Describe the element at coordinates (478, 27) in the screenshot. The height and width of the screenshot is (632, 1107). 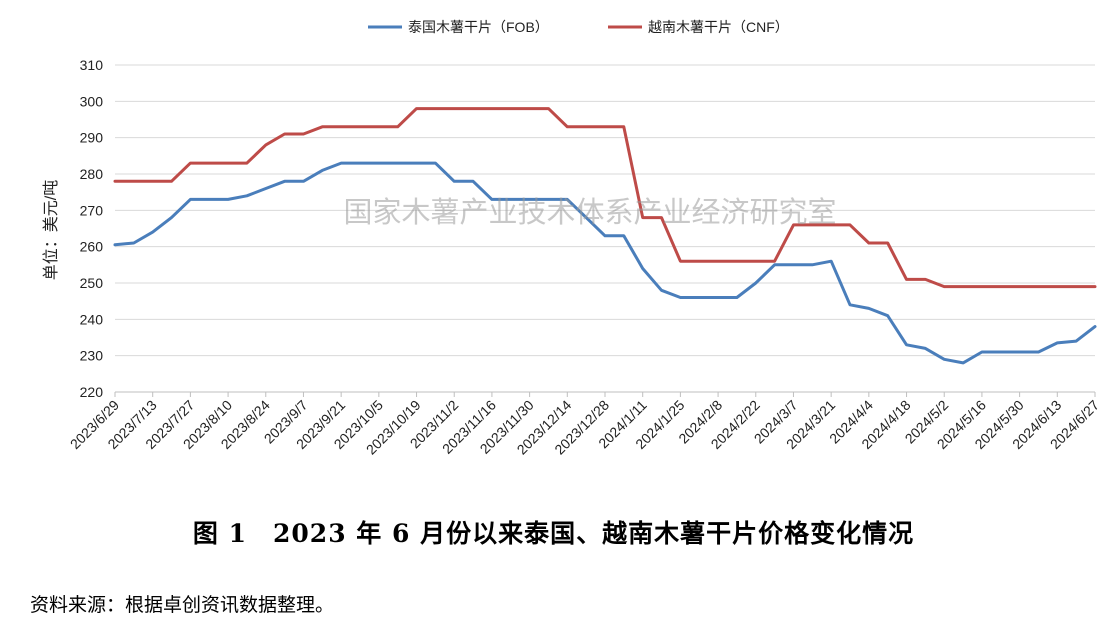
I see `legend-label: 泰国木薯干片（FOB）` at that location.